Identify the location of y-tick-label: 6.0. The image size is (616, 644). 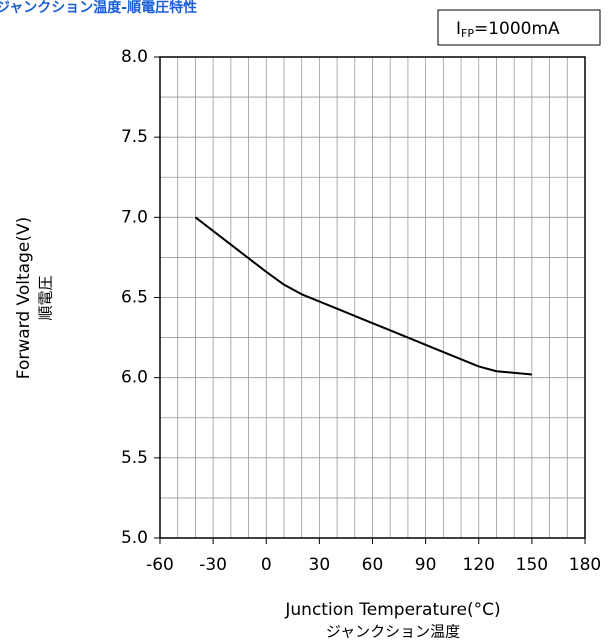
(134, 378).